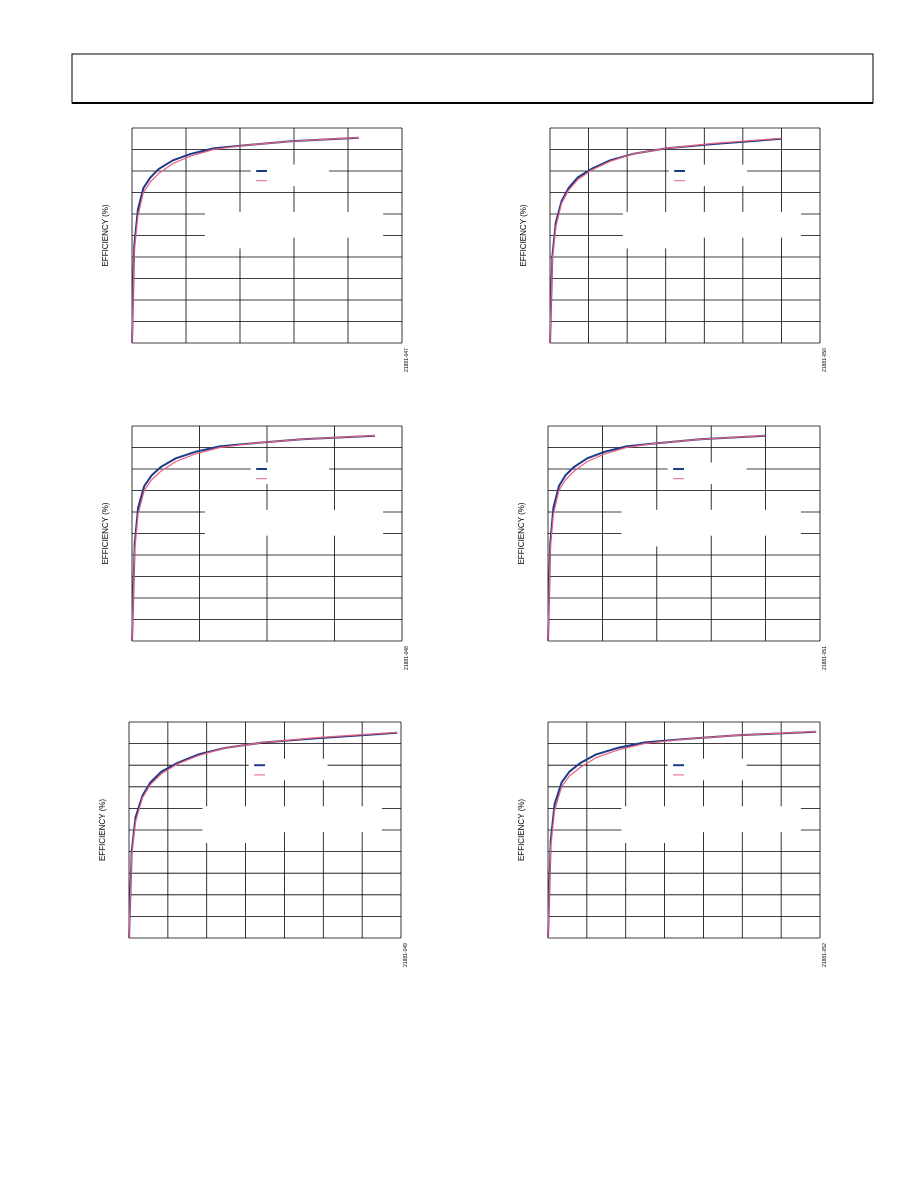  What do you see at coordinates (407, 658) in the screenshot?
I see `figure-id: 21881-048` at bounding box center [407, 658].